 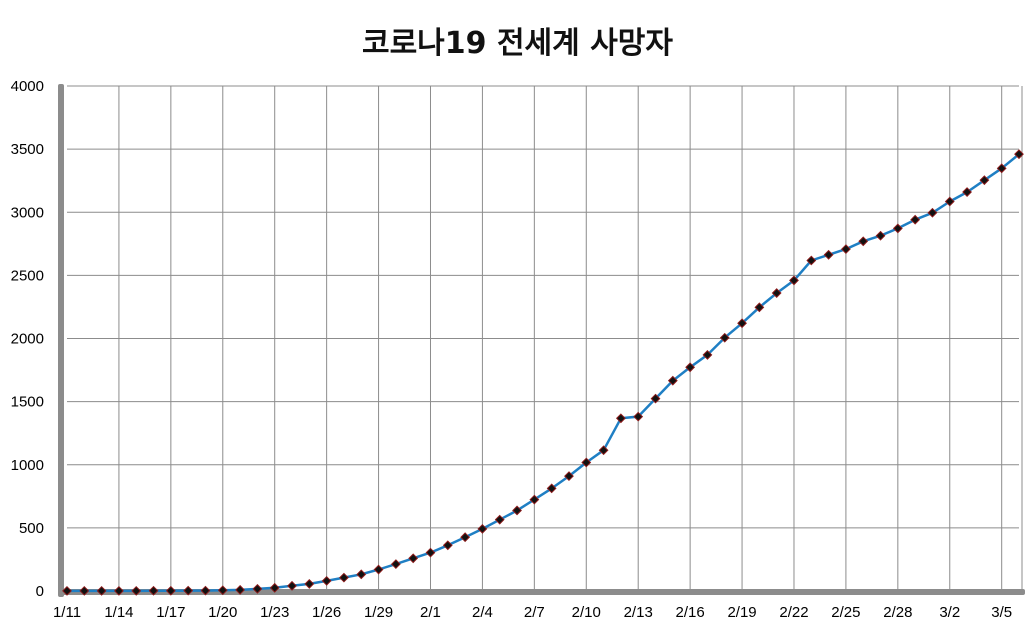 What do you see at coordinates (541, 592) in the screenshot?
I see `x-axis-floor` at bounding box center [541, 592].